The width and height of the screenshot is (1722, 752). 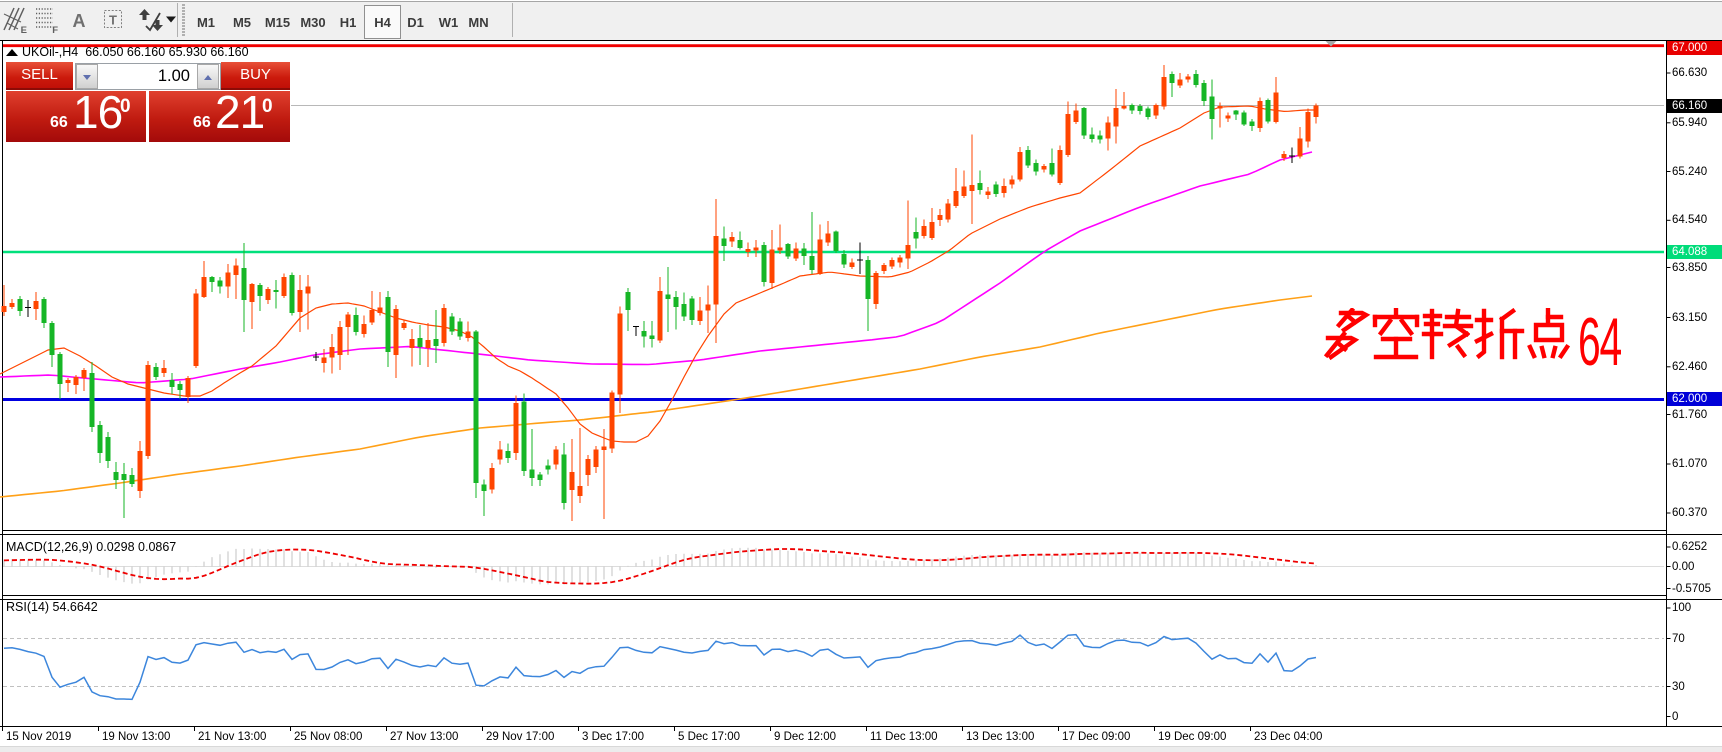 What do you see at coordinates (55, 30) in the screenshot?
I see `svg-text: F` at bounding box center [55, 30].